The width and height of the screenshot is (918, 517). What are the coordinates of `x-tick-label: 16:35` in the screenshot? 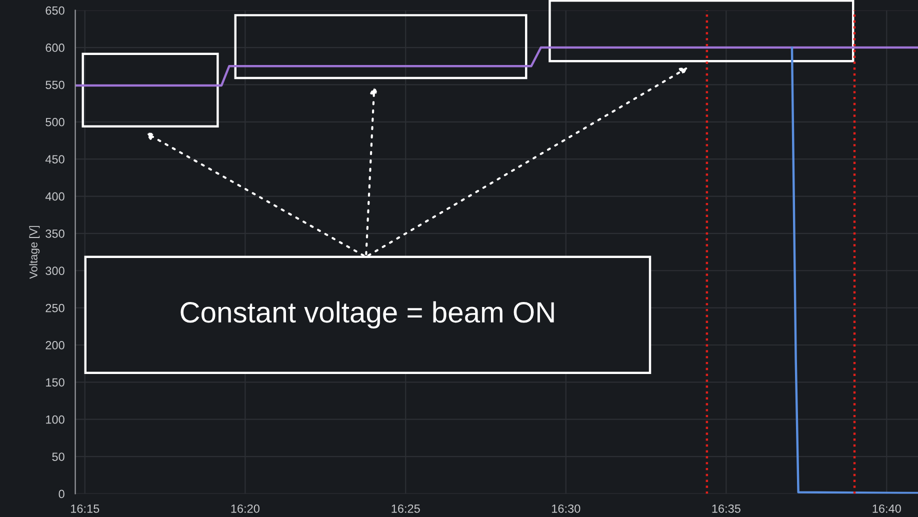 It's located at (726, 508).